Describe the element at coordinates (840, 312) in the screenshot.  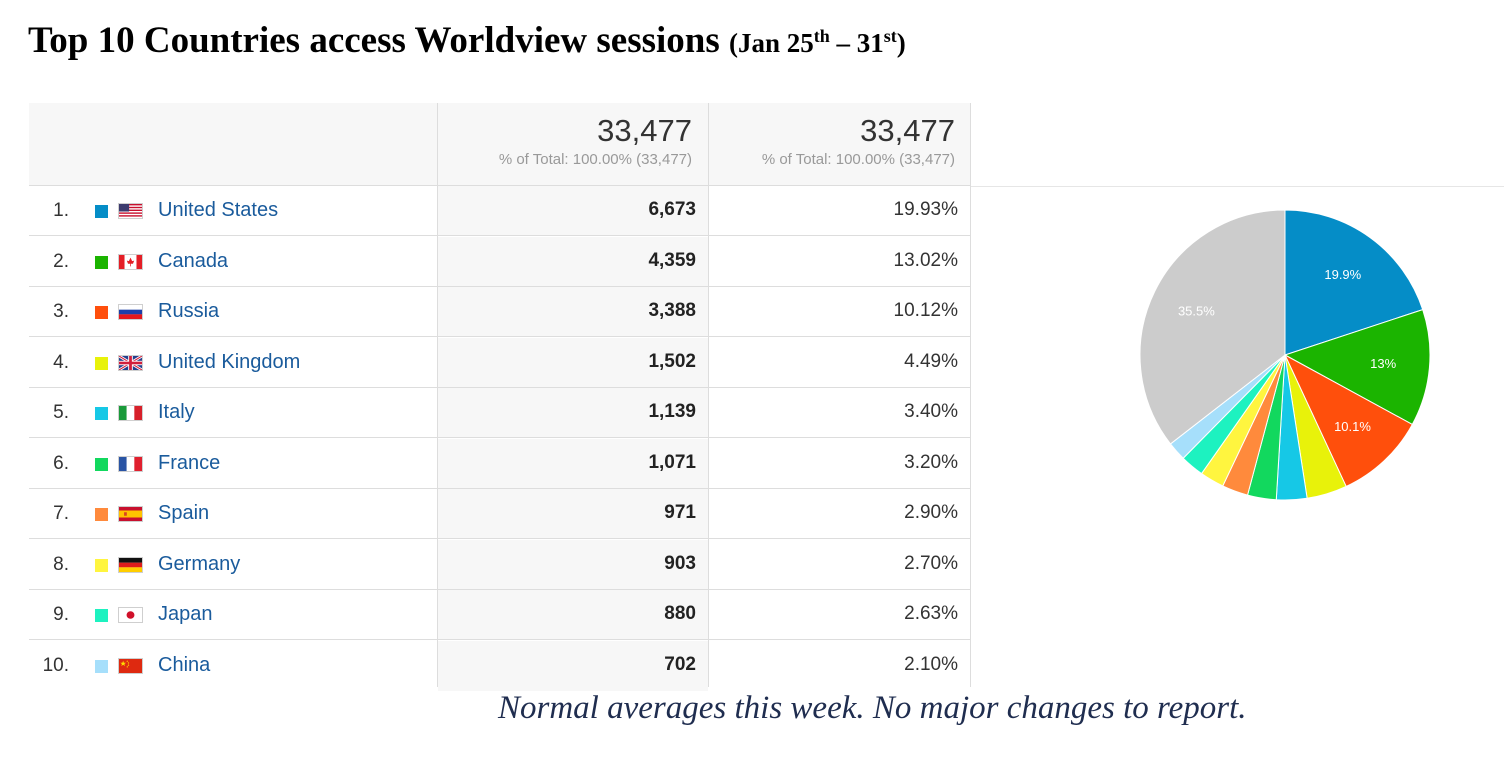
I see `percent-cell: 10.12%` at that location.